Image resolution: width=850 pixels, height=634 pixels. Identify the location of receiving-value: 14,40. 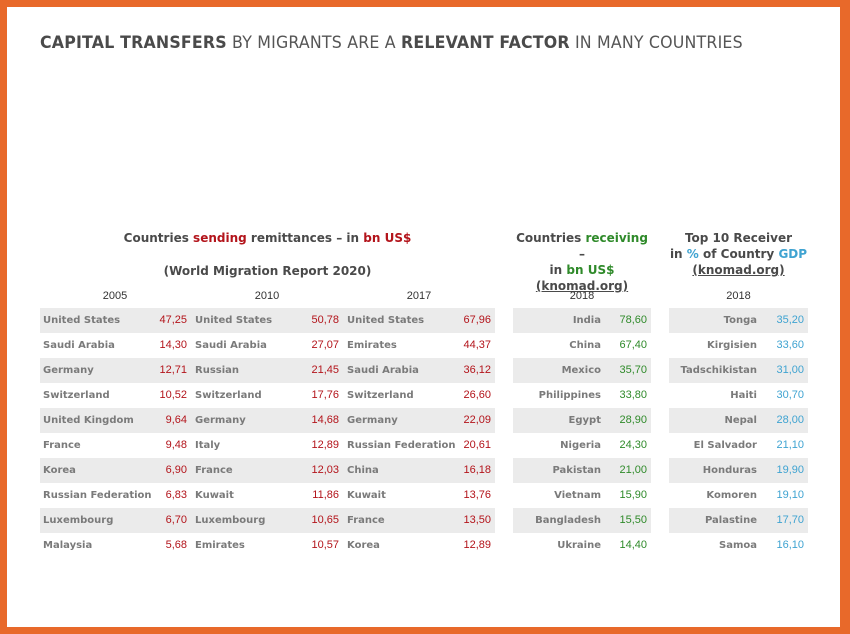
(633, 545).